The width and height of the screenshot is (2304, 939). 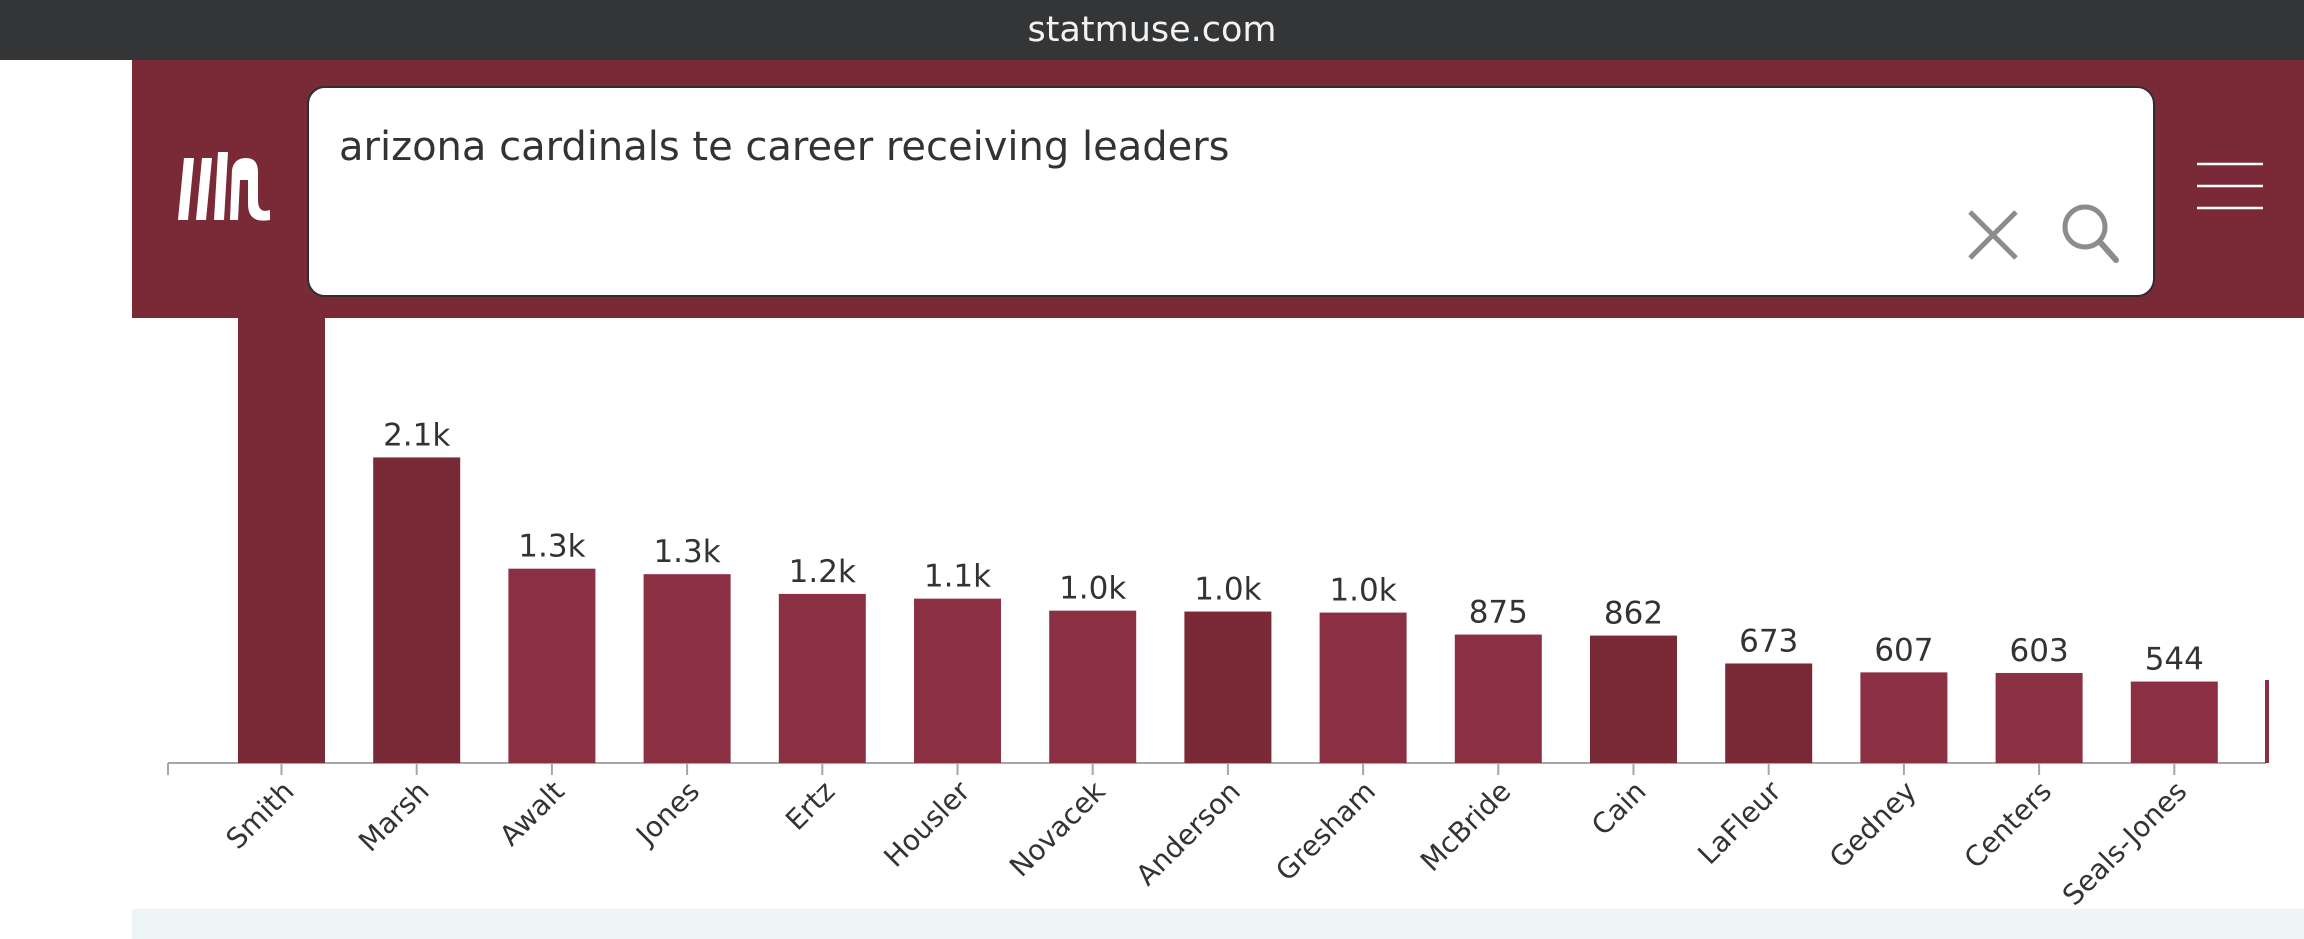 I want to click on bar-lafleur, so click(x=1769, y=713).